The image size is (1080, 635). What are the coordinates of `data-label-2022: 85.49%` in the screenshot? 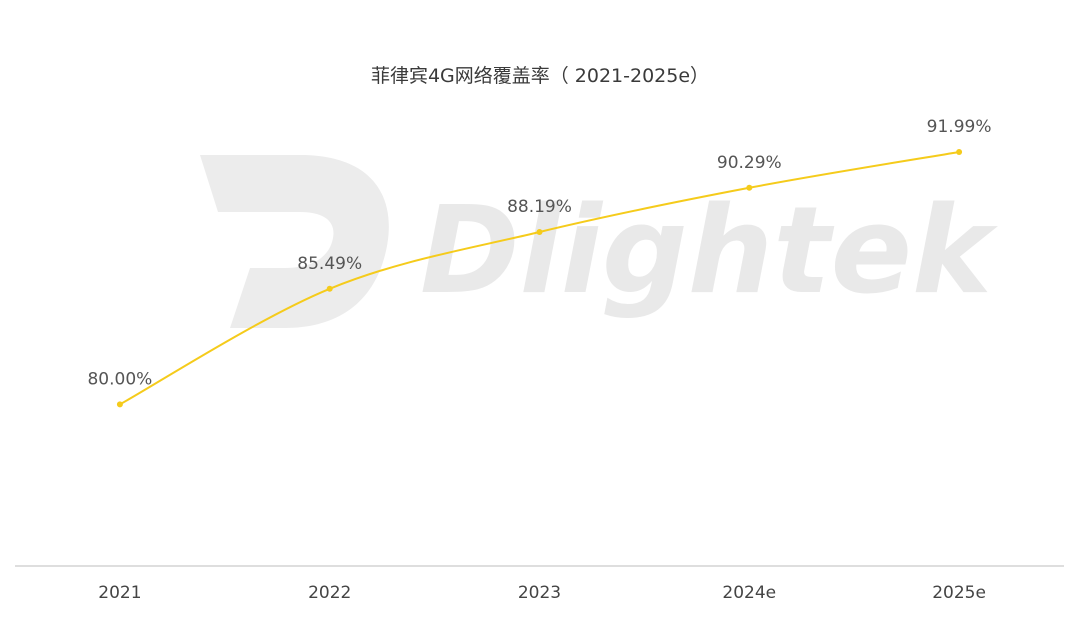 It's located at (329, 264).